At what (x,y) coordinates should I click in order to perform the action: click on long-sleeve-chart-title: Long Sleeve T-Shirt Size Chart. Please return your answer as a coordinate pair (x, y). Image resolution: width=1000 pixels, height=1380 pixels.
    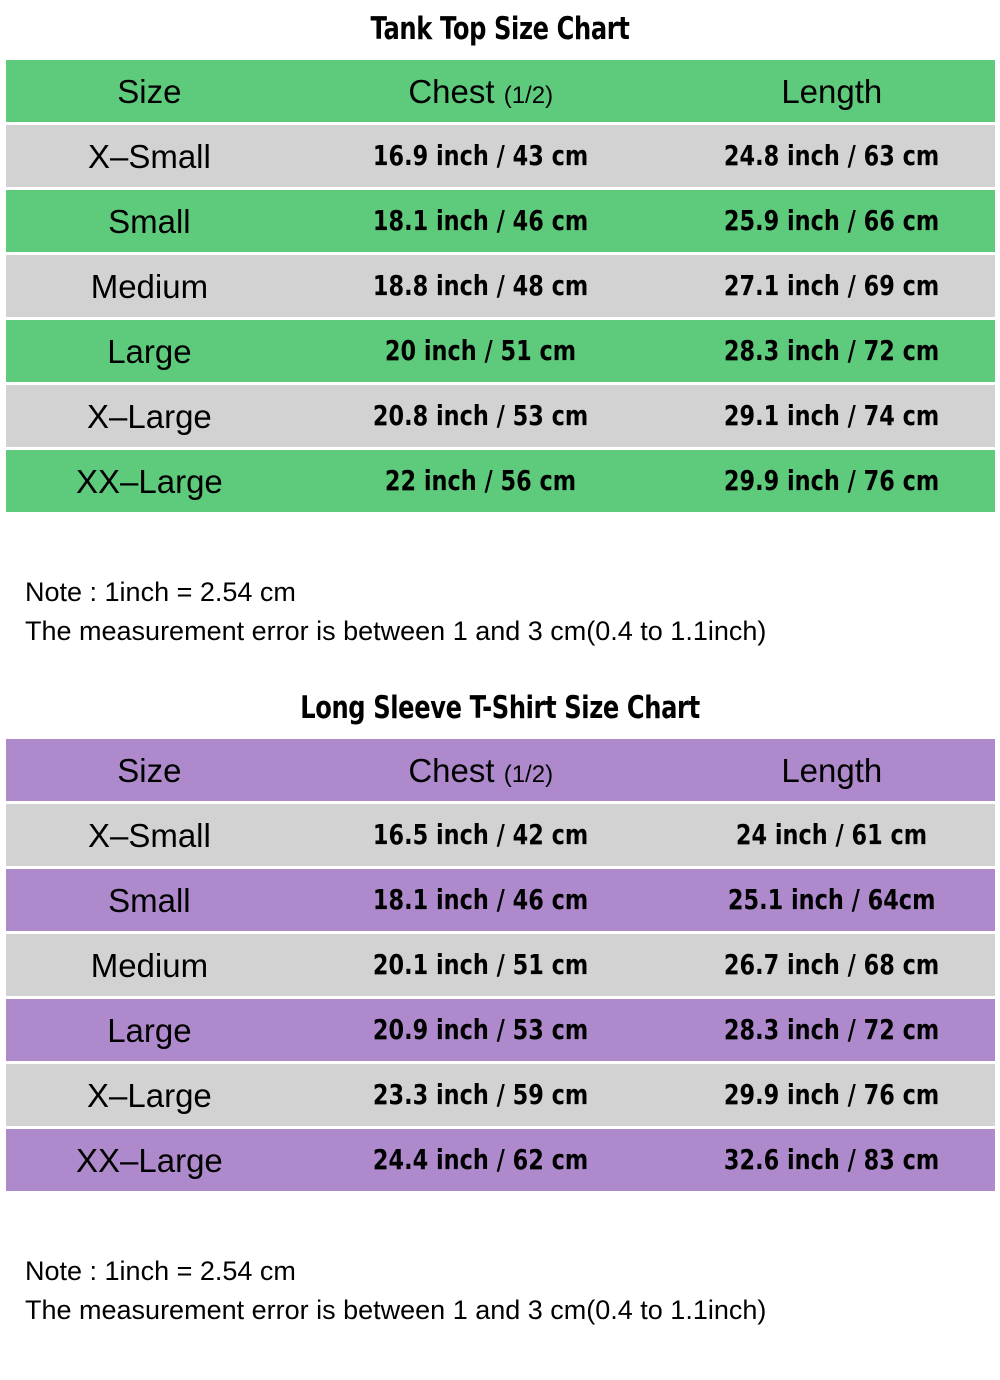
    Looking at the image, I should click on (500, 708).